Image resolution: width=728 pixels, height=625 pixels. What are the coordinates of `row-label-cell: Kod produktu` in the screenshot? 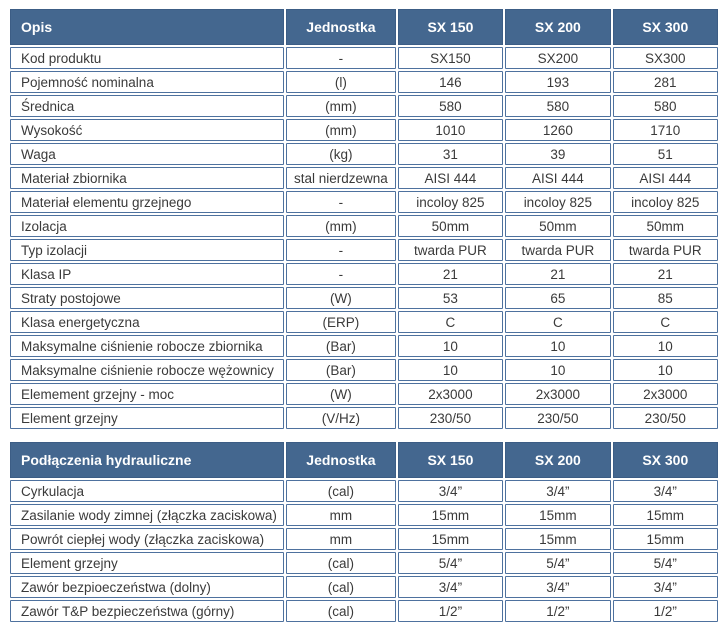 It's located at (147, 58).